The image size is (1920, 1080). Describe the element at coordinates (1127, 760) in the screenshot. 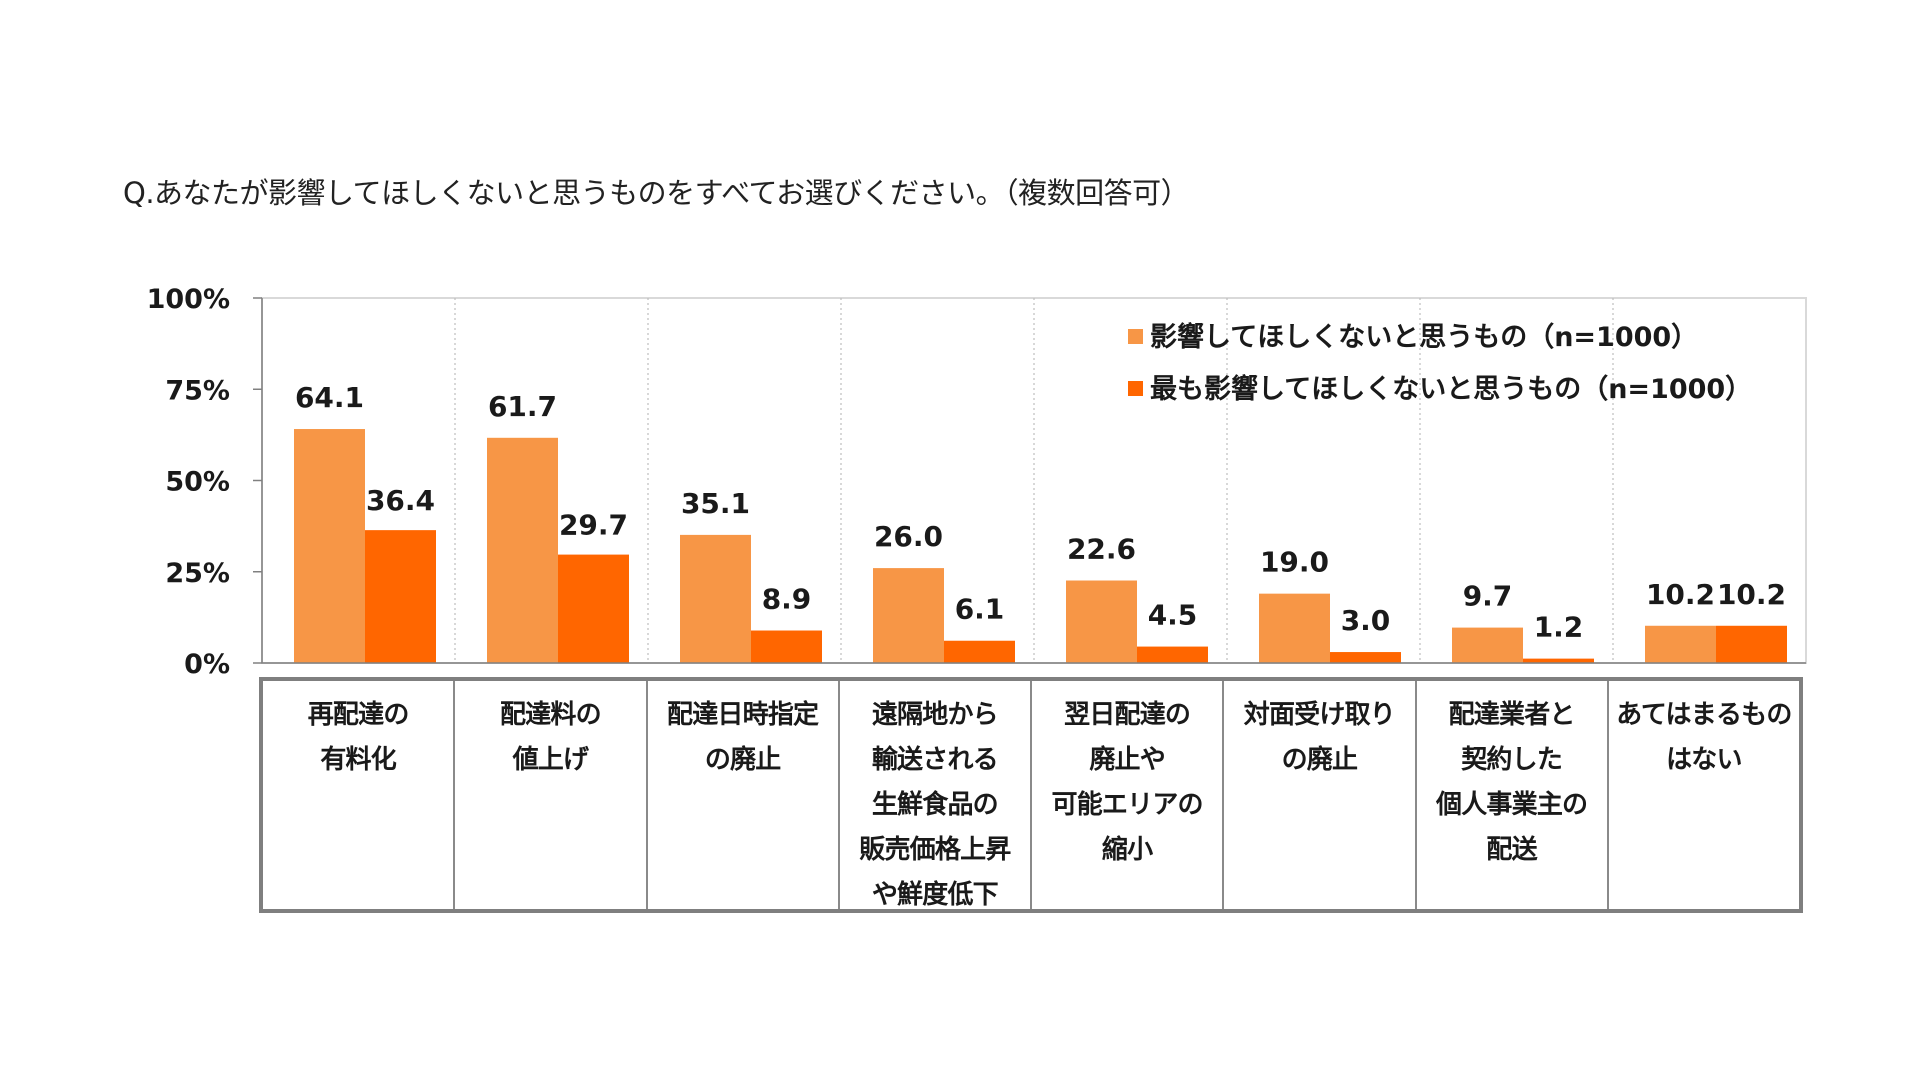

I see `category-label-line: 廃止や` at that location.